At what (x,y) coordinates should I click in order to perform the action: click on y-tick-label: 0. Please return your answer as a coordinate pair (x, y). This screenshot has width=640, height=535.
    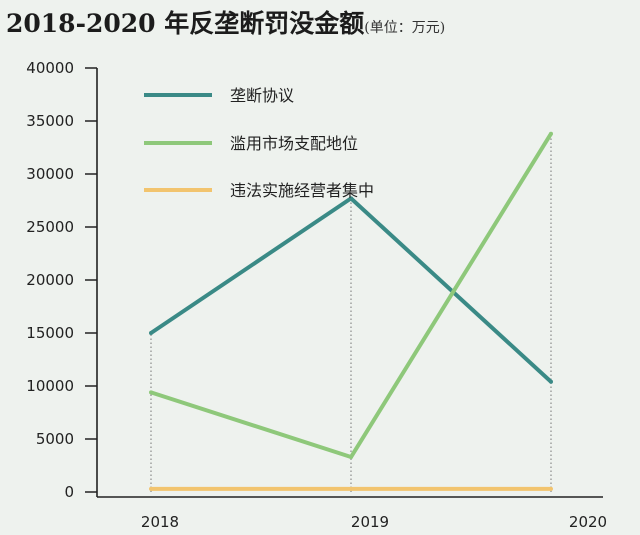
    Looking at the image, I should click on (69, 492).